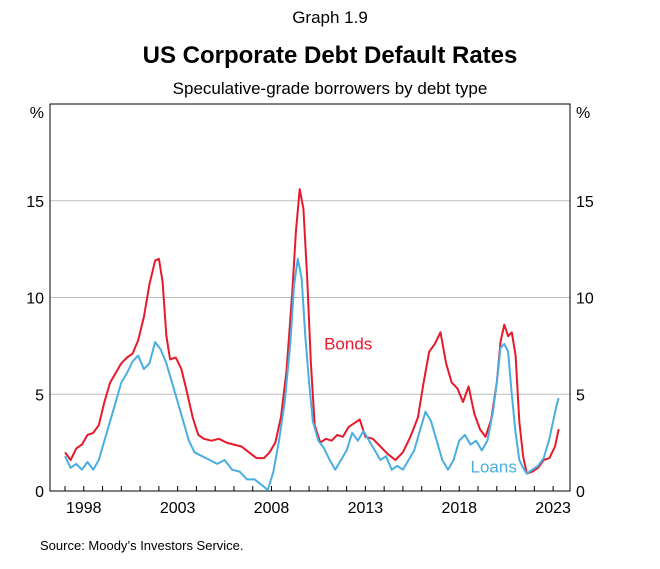  Describe the element at coordinates (348, 344) in the screenshot. I see `series-label-bonds: Bonds` at that location.